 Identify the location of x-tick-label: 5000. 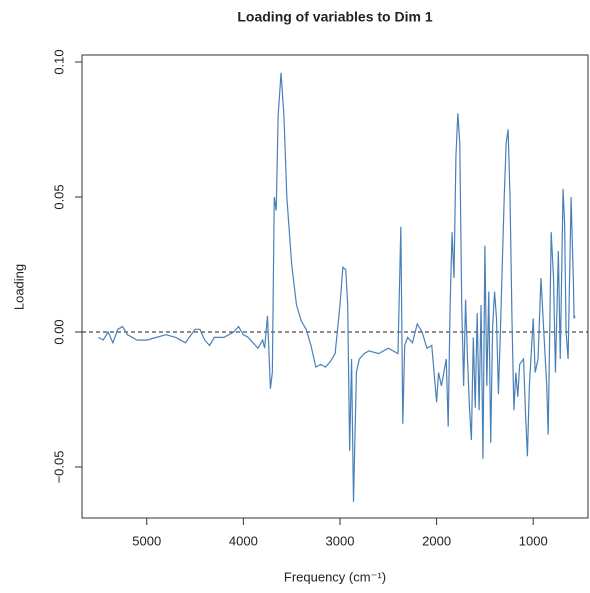
(146, 540).